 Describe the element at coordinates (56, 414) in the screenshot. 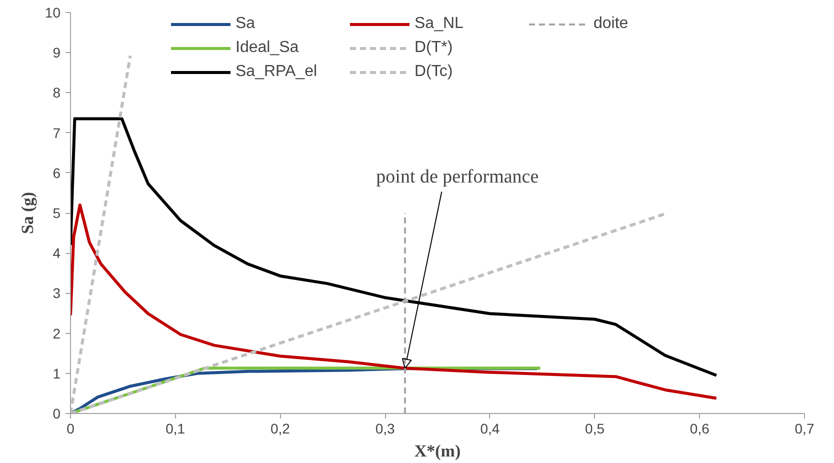

I see `y-tick-label: 0` at that location.